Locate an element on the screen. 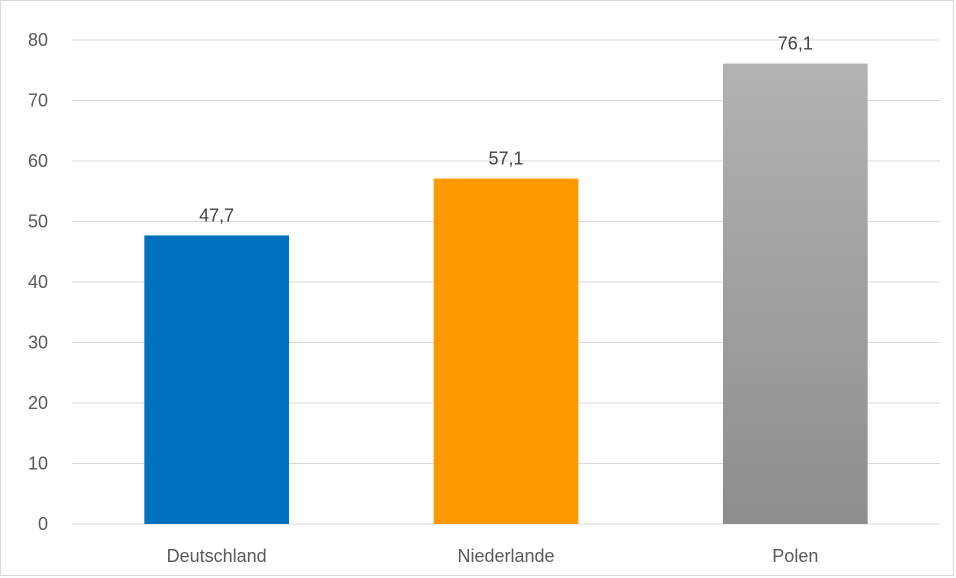 Image resolution: width=956 pixels, height=578 pixels. bar-deutschland is located at coordinates (216, 380).